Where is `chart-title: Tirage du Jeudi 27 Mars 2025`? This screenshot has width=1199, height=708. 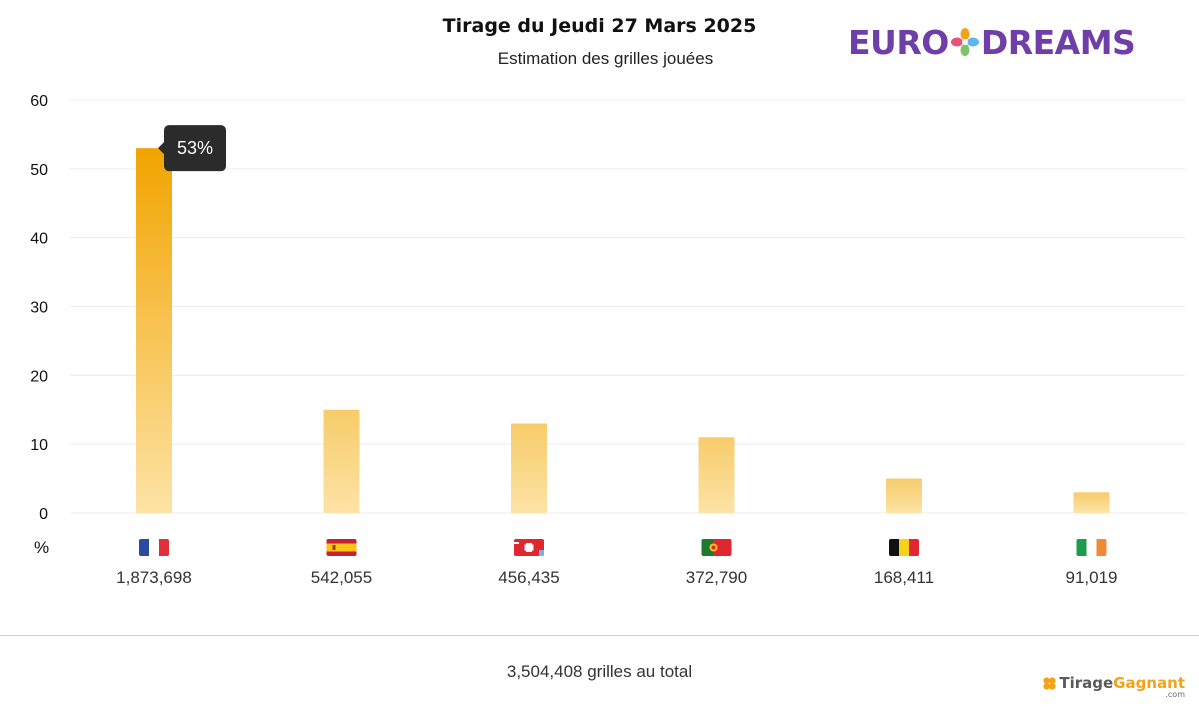 chart-title: Tirage du Jeudi 27 Mars 2025 is located at coordinates (599, 26).